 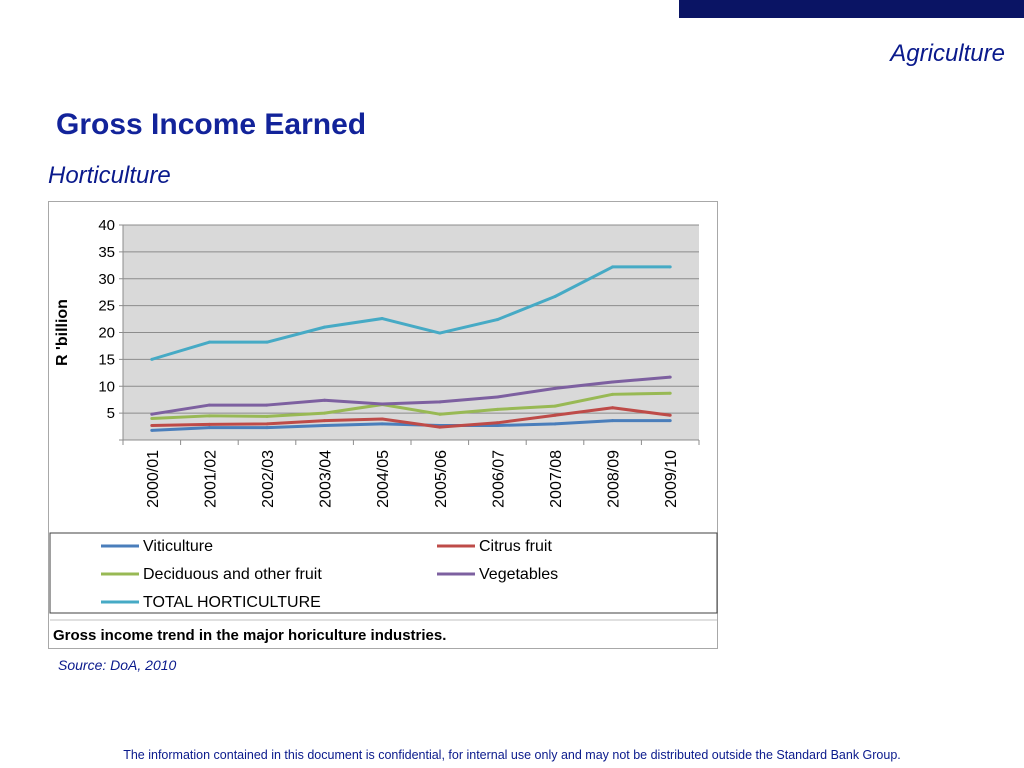 What do you see at coordinates (268, 479) in the screenshot?
I see `x-tick-label: 2002/03` at bounding box center [268, 479].